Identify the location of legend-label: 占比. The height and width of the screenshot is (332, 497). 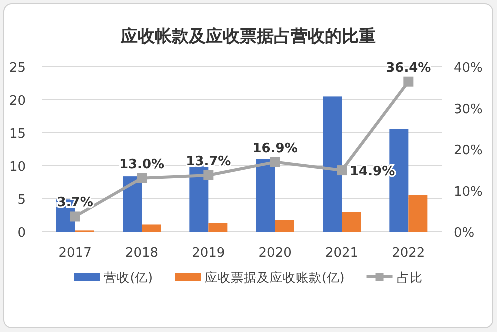
(409, 277).